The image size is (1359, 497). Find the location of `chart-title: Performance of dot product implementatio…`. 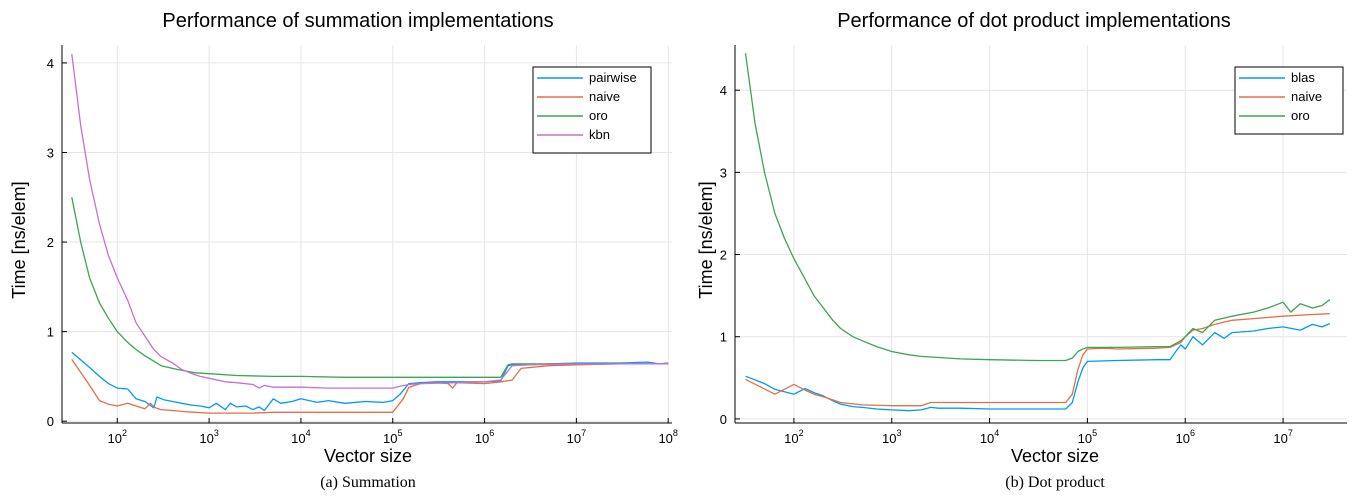

chart-title: Performance of dot product implementatio… is located at coordinates (1034, 21).